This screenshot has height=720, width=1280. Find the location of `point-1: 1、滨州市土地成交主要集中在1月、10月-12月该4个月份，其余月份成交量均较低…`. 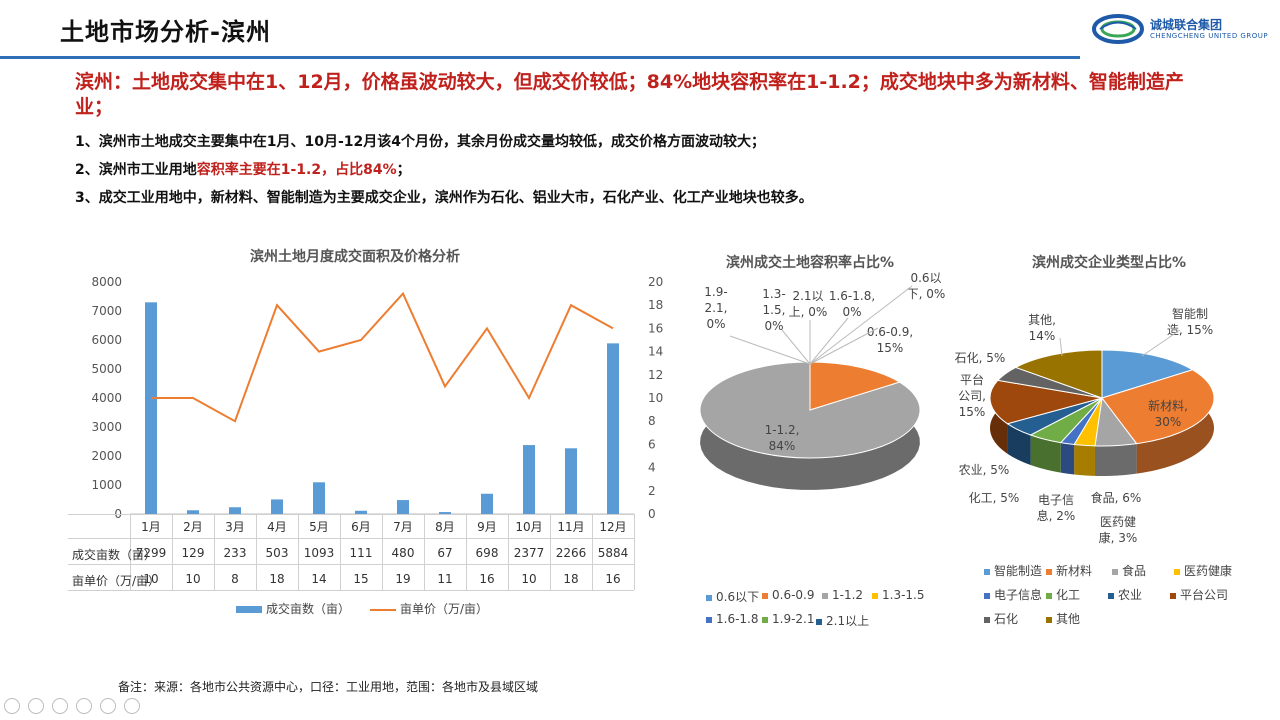

point-1: 1、滨州市土地成交主要集中在1月、10月-12月该4个月份，其余月份成交量均较低… is located at coordinates (420, 141).